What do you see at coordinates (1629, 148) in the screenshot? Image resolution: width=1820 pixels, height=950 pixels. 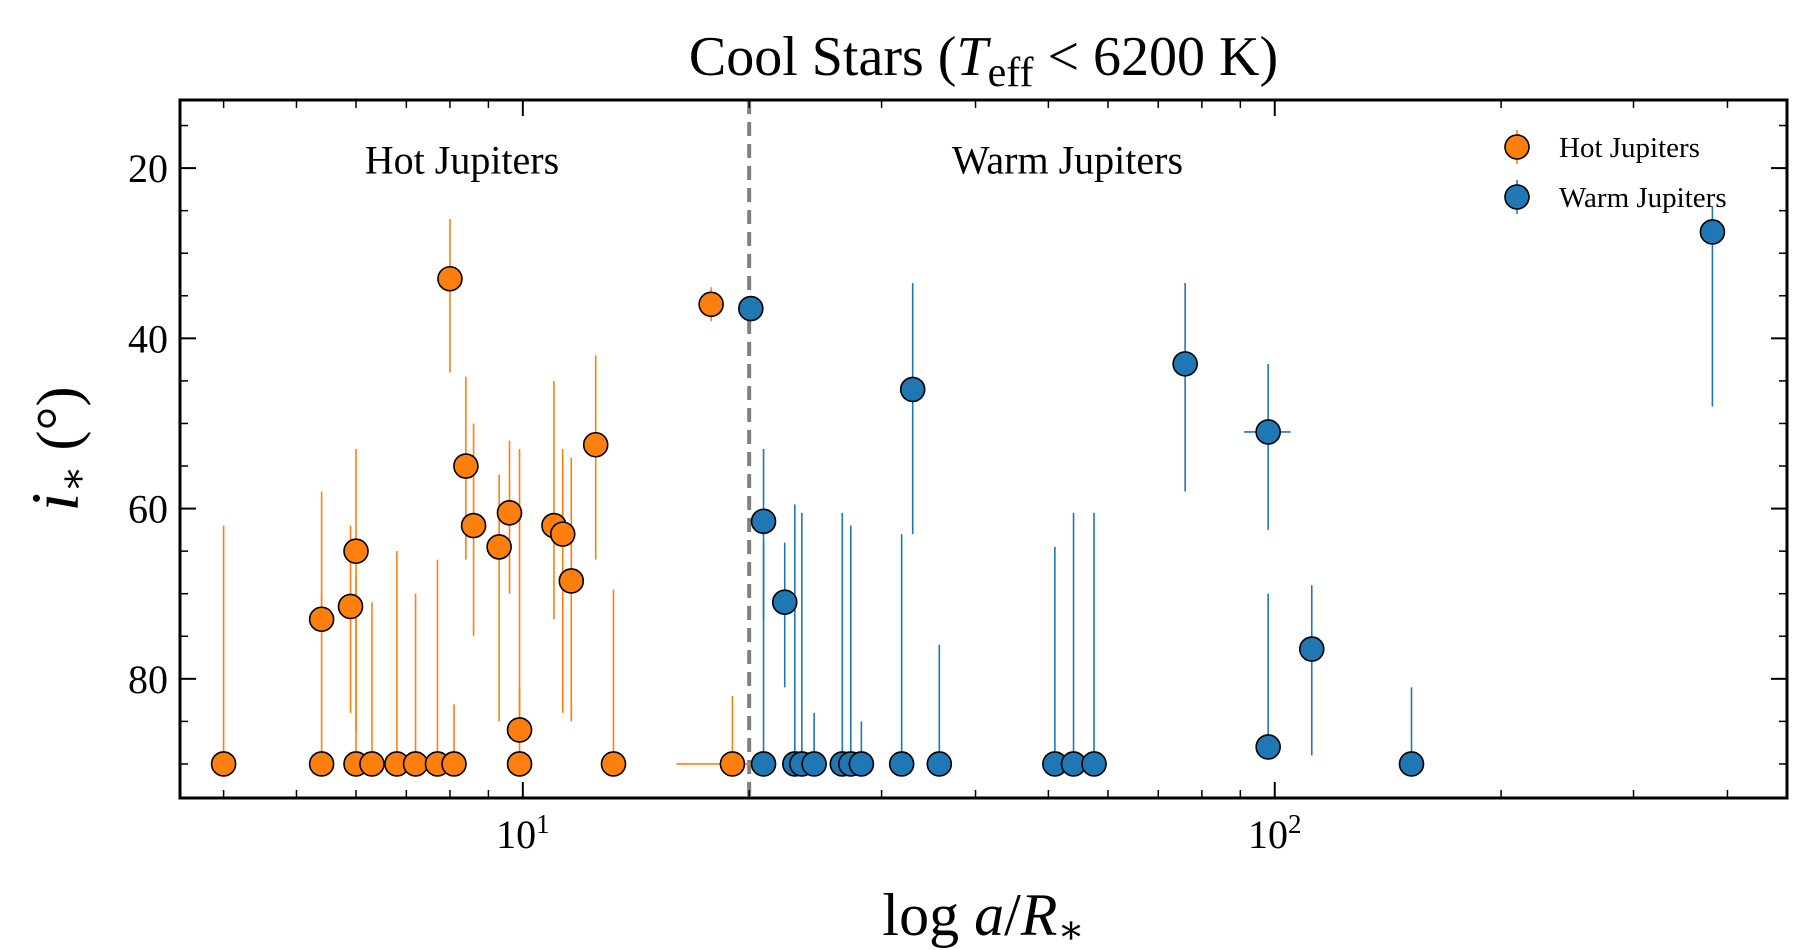 I see `legend-label: Hot Jupiters` at bounding box center [1629, 148].